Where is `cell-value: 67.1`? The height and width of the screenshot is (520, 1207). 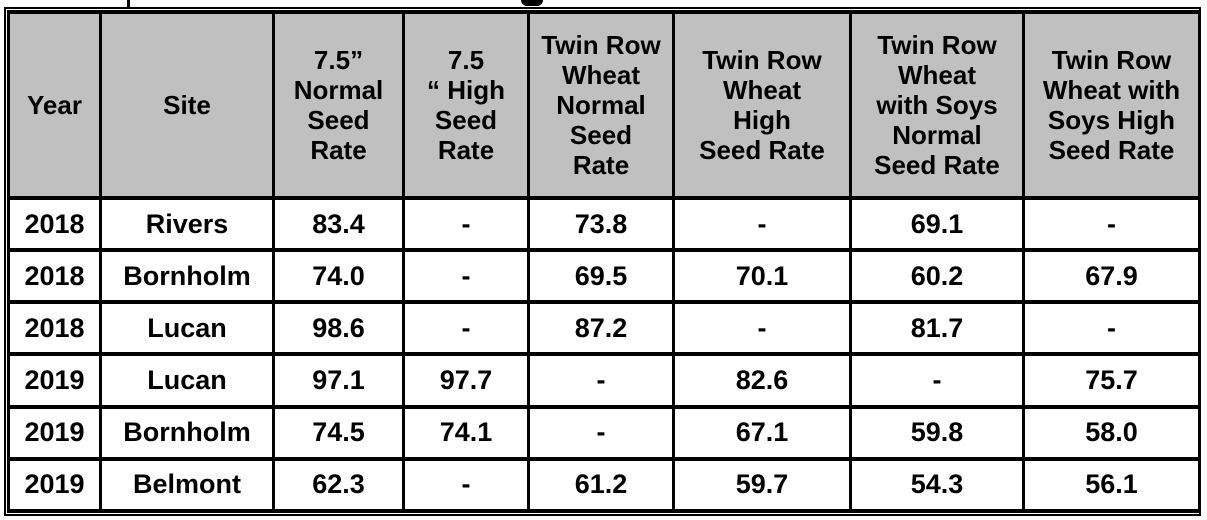 cell-value: 67.1 is located at coordinates (762, 432).